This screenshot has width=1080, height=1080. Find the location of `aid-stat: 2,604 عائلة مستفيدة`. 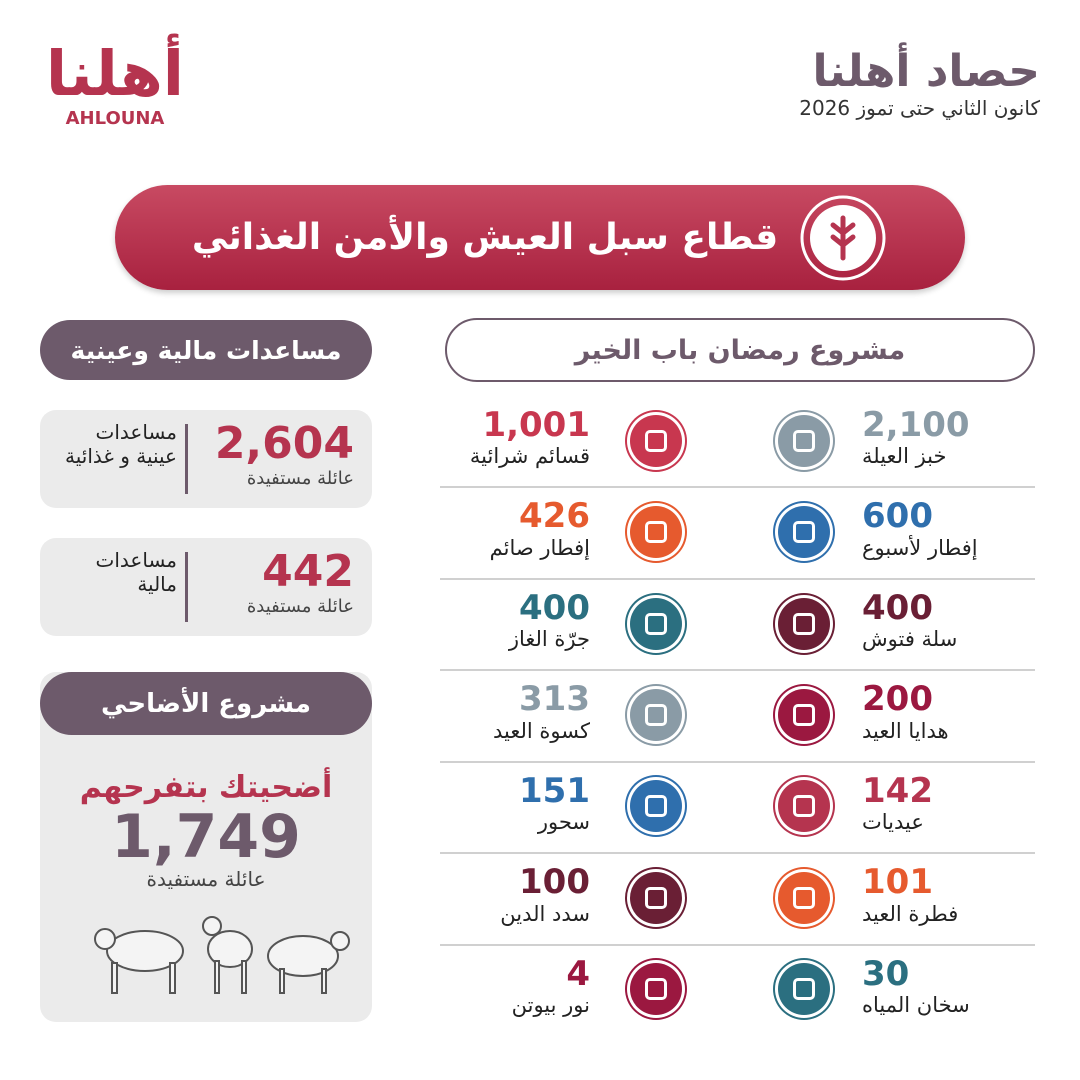

aid-stat: 2,604 عائلة مستفيدة is located at coordinates (274, 454).